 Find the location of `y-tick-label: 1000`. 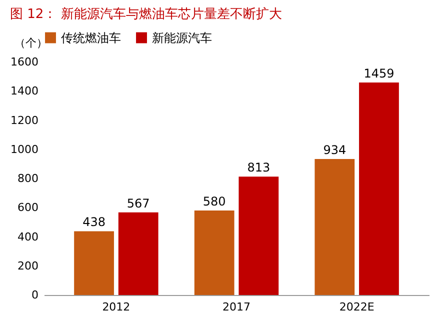

y-tick-label: 1000 is located at coordinates (24, 149).